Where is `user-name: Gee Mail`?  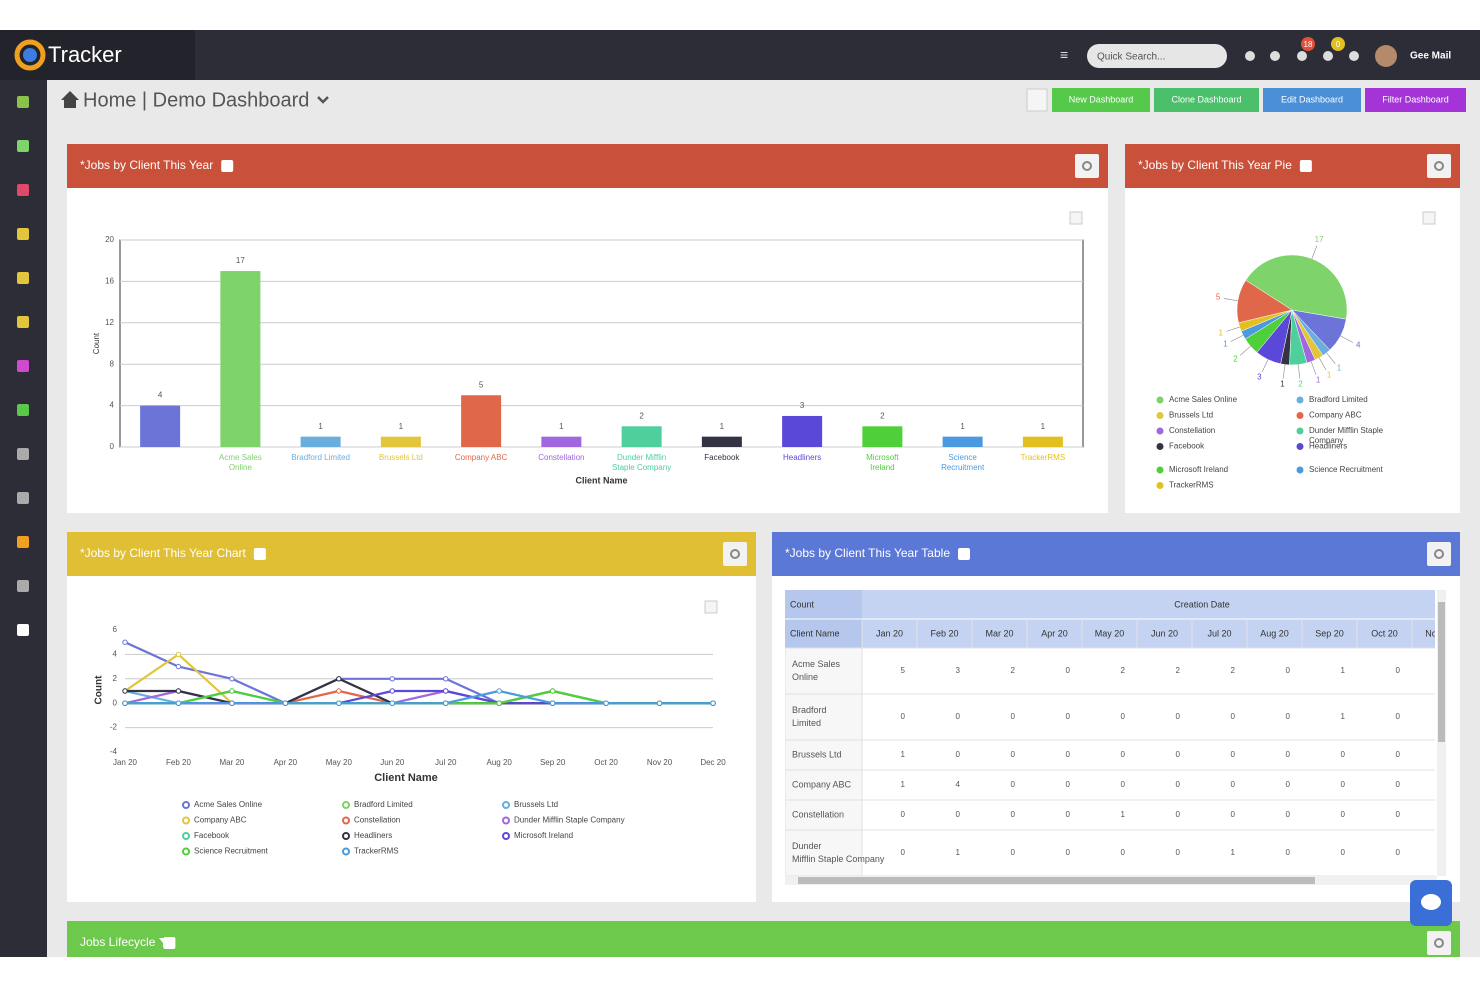
user-name: Gee Mail is located at coordinates (1430, 56).